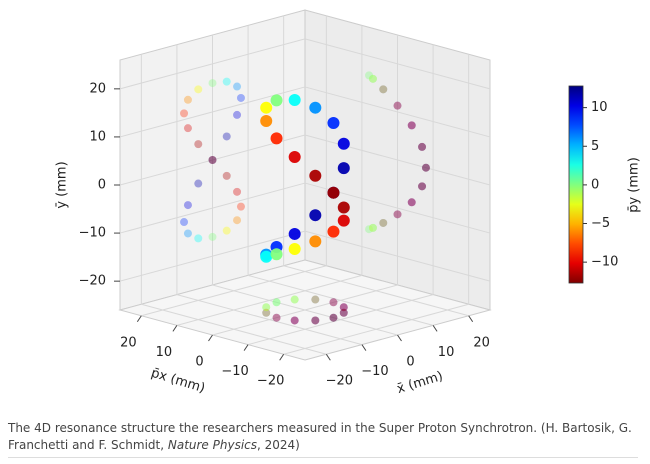 This screenshot has width=650, height=464. I want to click on y-tick-label: −10, so click(92, 233).